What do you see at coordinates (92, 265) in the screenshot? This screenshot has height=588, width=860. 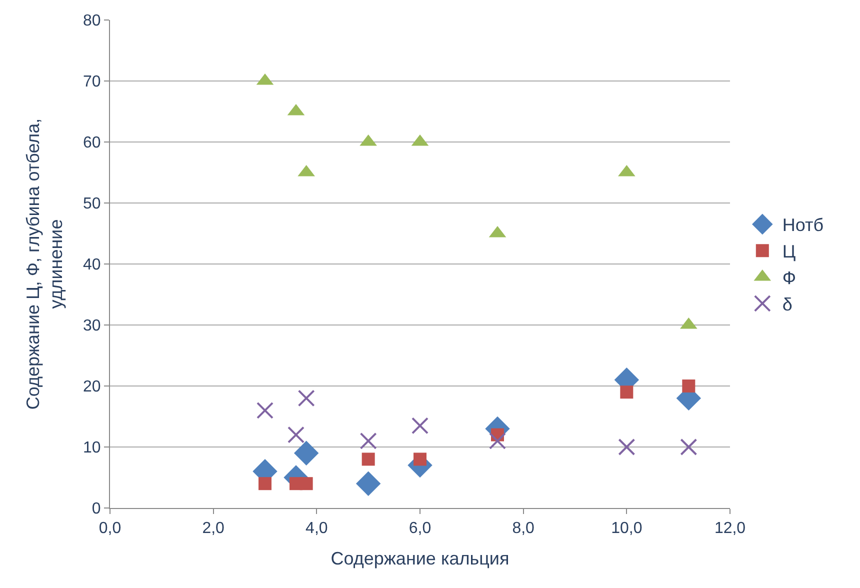 I see `y-tick-label: 40` at bounding box center [92, 265].